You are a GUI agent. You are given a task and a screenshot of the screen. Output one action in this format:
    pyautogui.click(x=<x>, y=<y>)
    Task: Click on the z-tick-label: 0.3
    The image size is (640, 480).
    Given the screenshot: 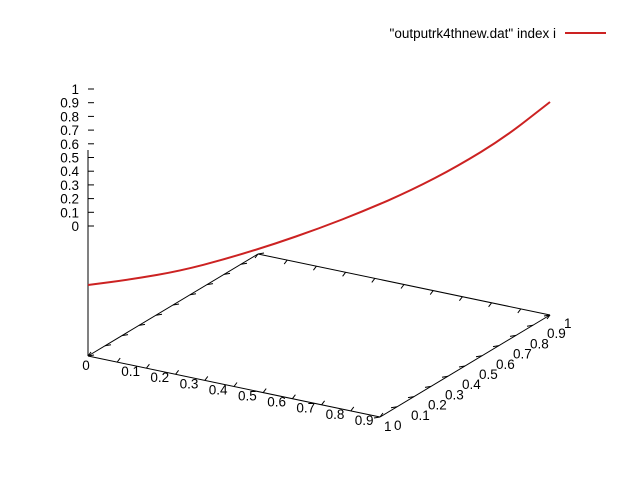 What is the action you would take?
    pyautogui.click(x=69, y=185)
    